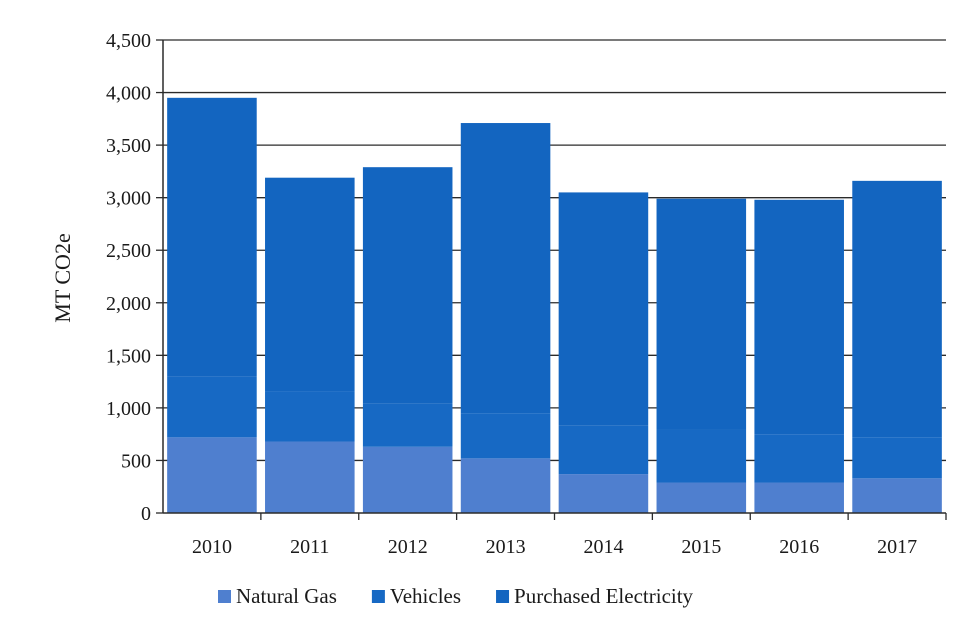 This screenshot has height=639, width=964. Describe the element at coordinates (799, 497) in the screenshot. I see `bar-natural-gas-2016` at that location.